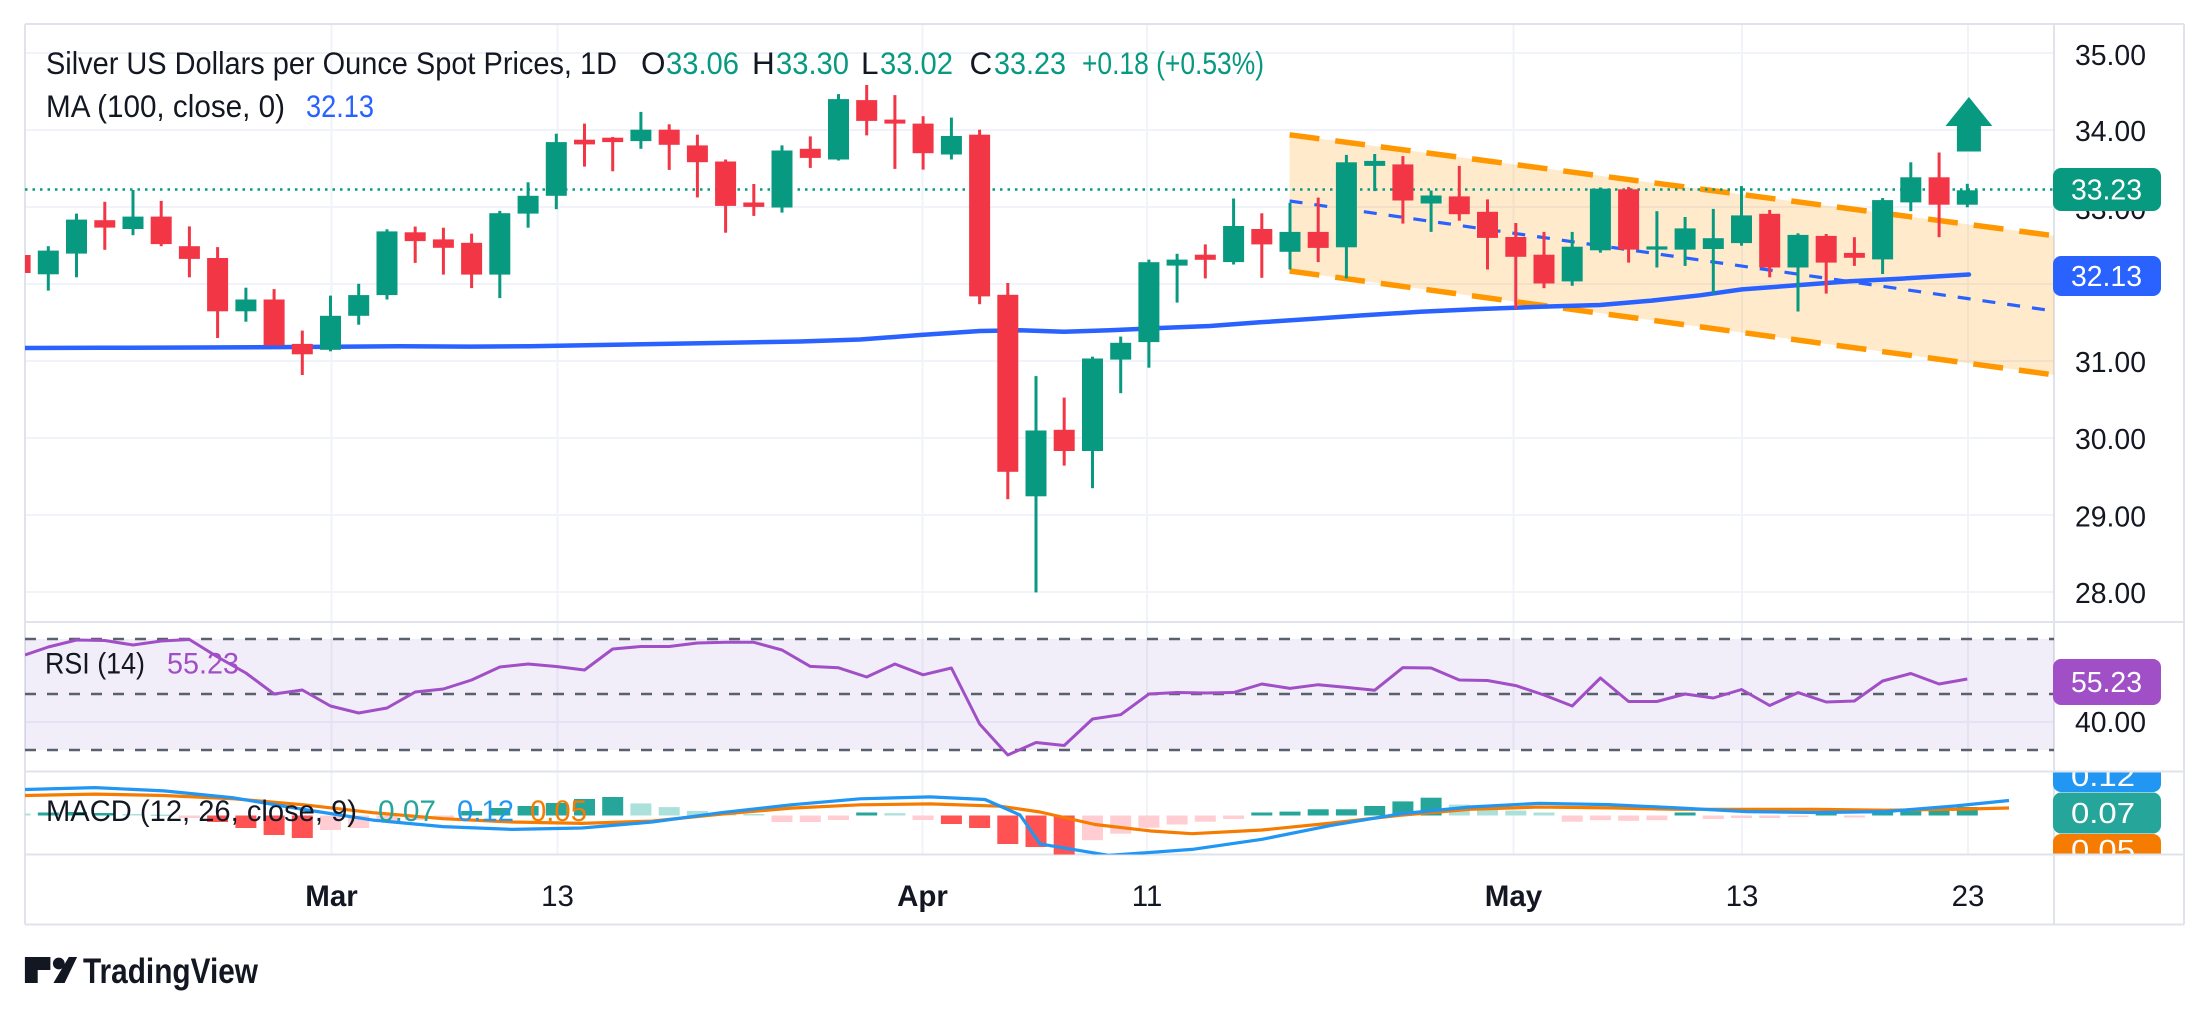  What do you see at coordinates (1173, 63) in the screenshot?
I see `svg-text: +0.18 (+0.53%)` at bounding box center [1173, 63].